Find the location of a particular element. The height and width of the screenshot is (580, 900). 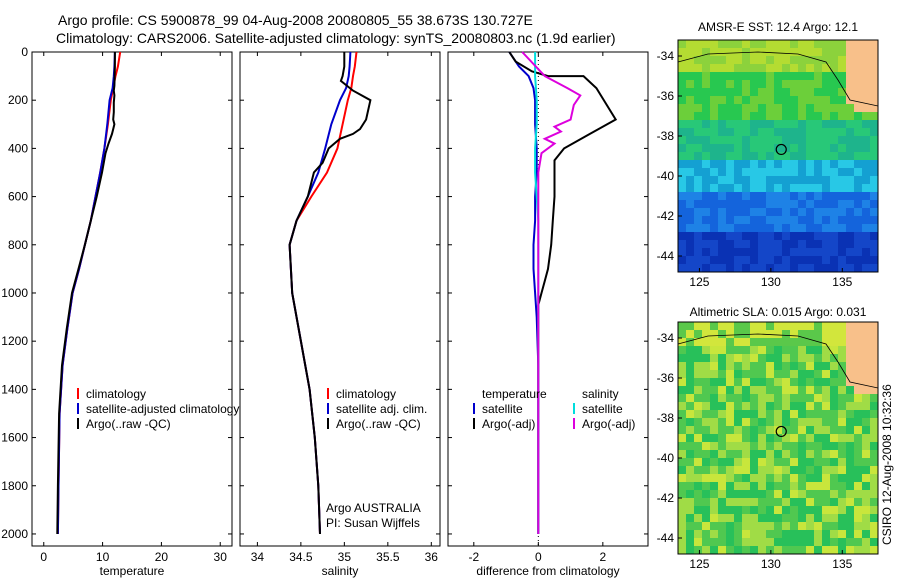

annotation-text: Argo AUSTRALIA is located at coordinates (373, 508).